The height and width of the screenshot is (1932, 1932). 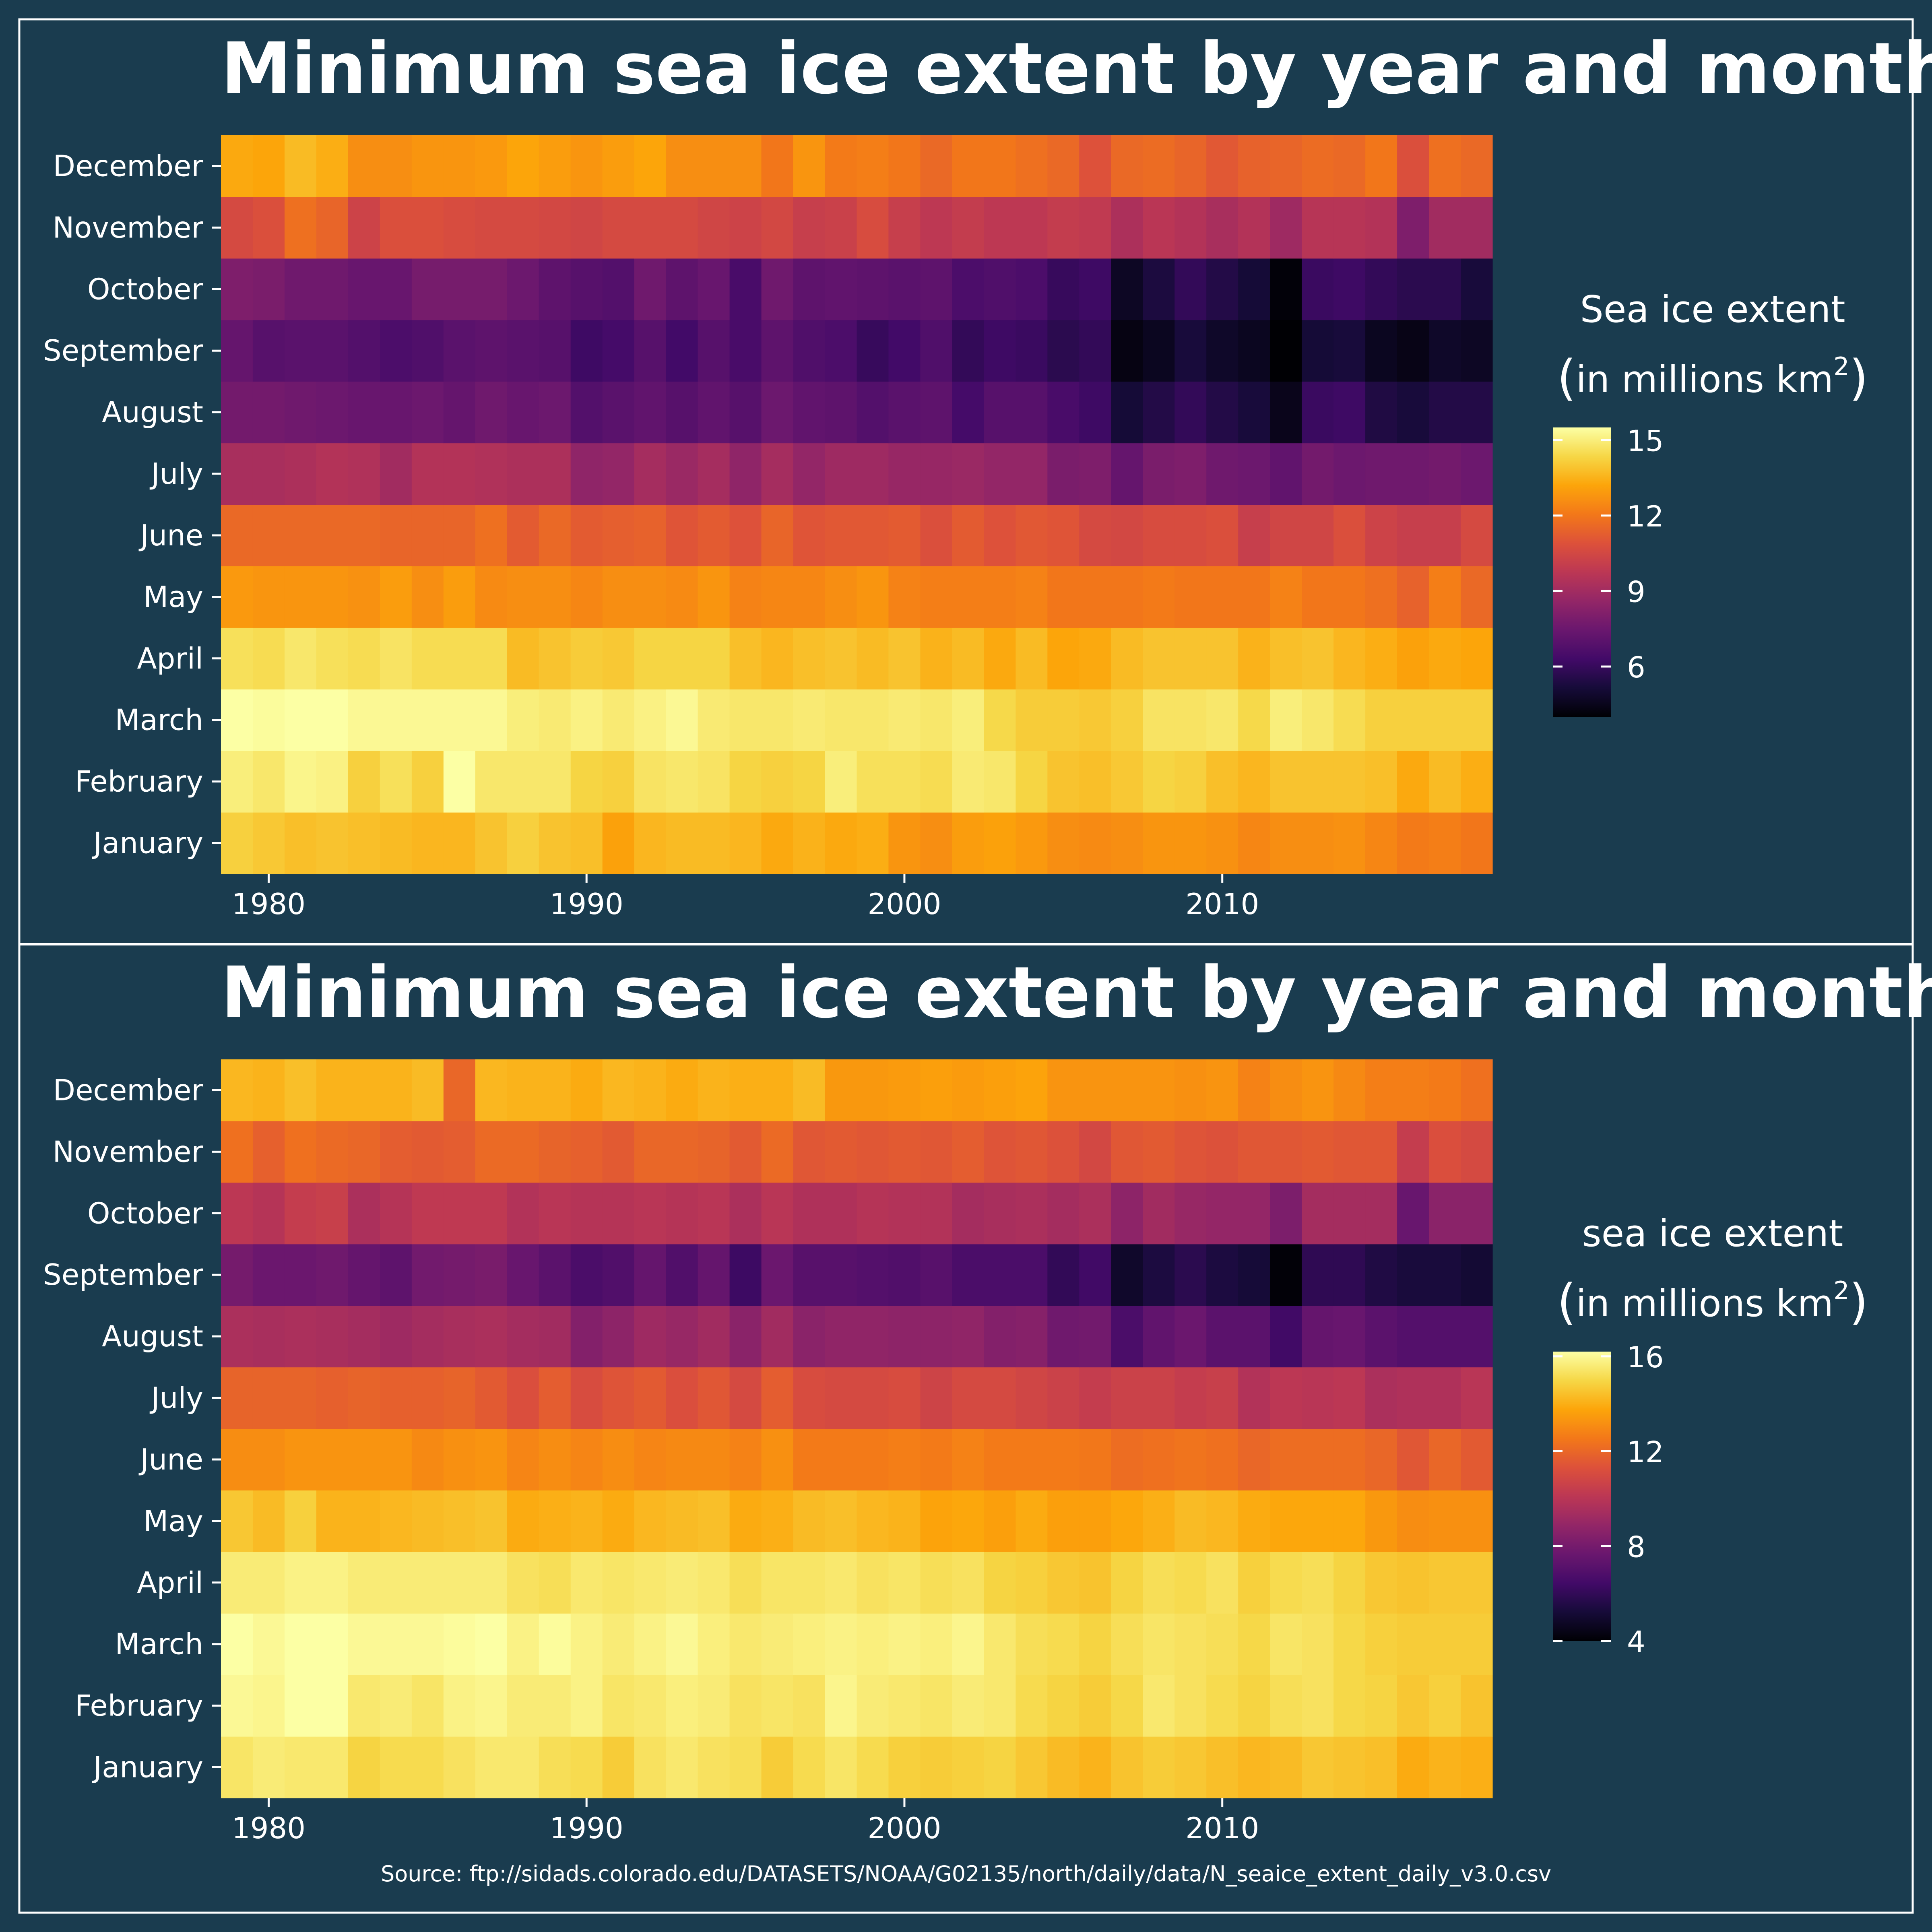 What do you see at coordinates (1076, 68) in the screenshot?
I see `chart-title: Minimum sea ice extent by year and month` at bounding box center [1076, 68].